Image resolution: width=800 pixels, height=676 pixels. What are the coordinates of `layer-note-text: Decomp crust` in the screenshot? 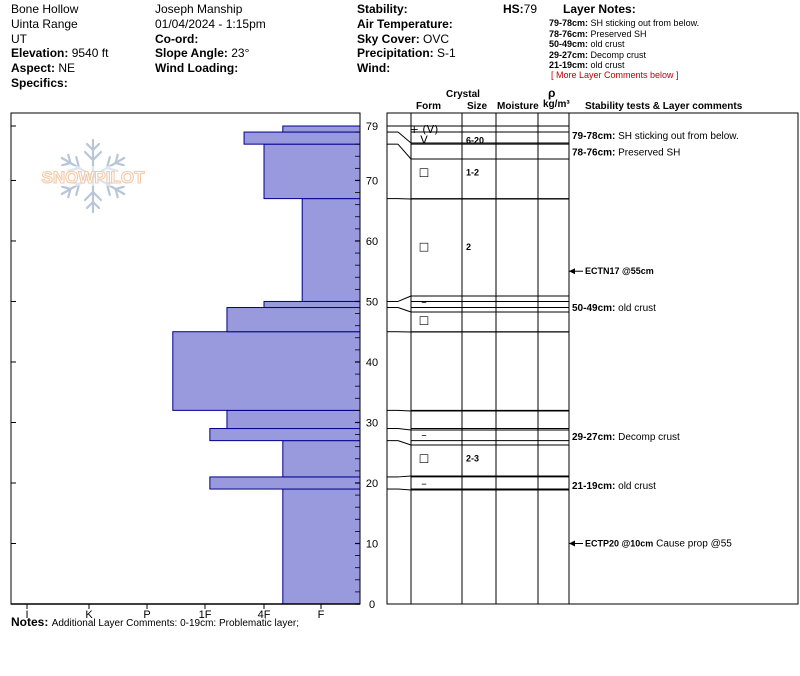 It's located at (617, 54).